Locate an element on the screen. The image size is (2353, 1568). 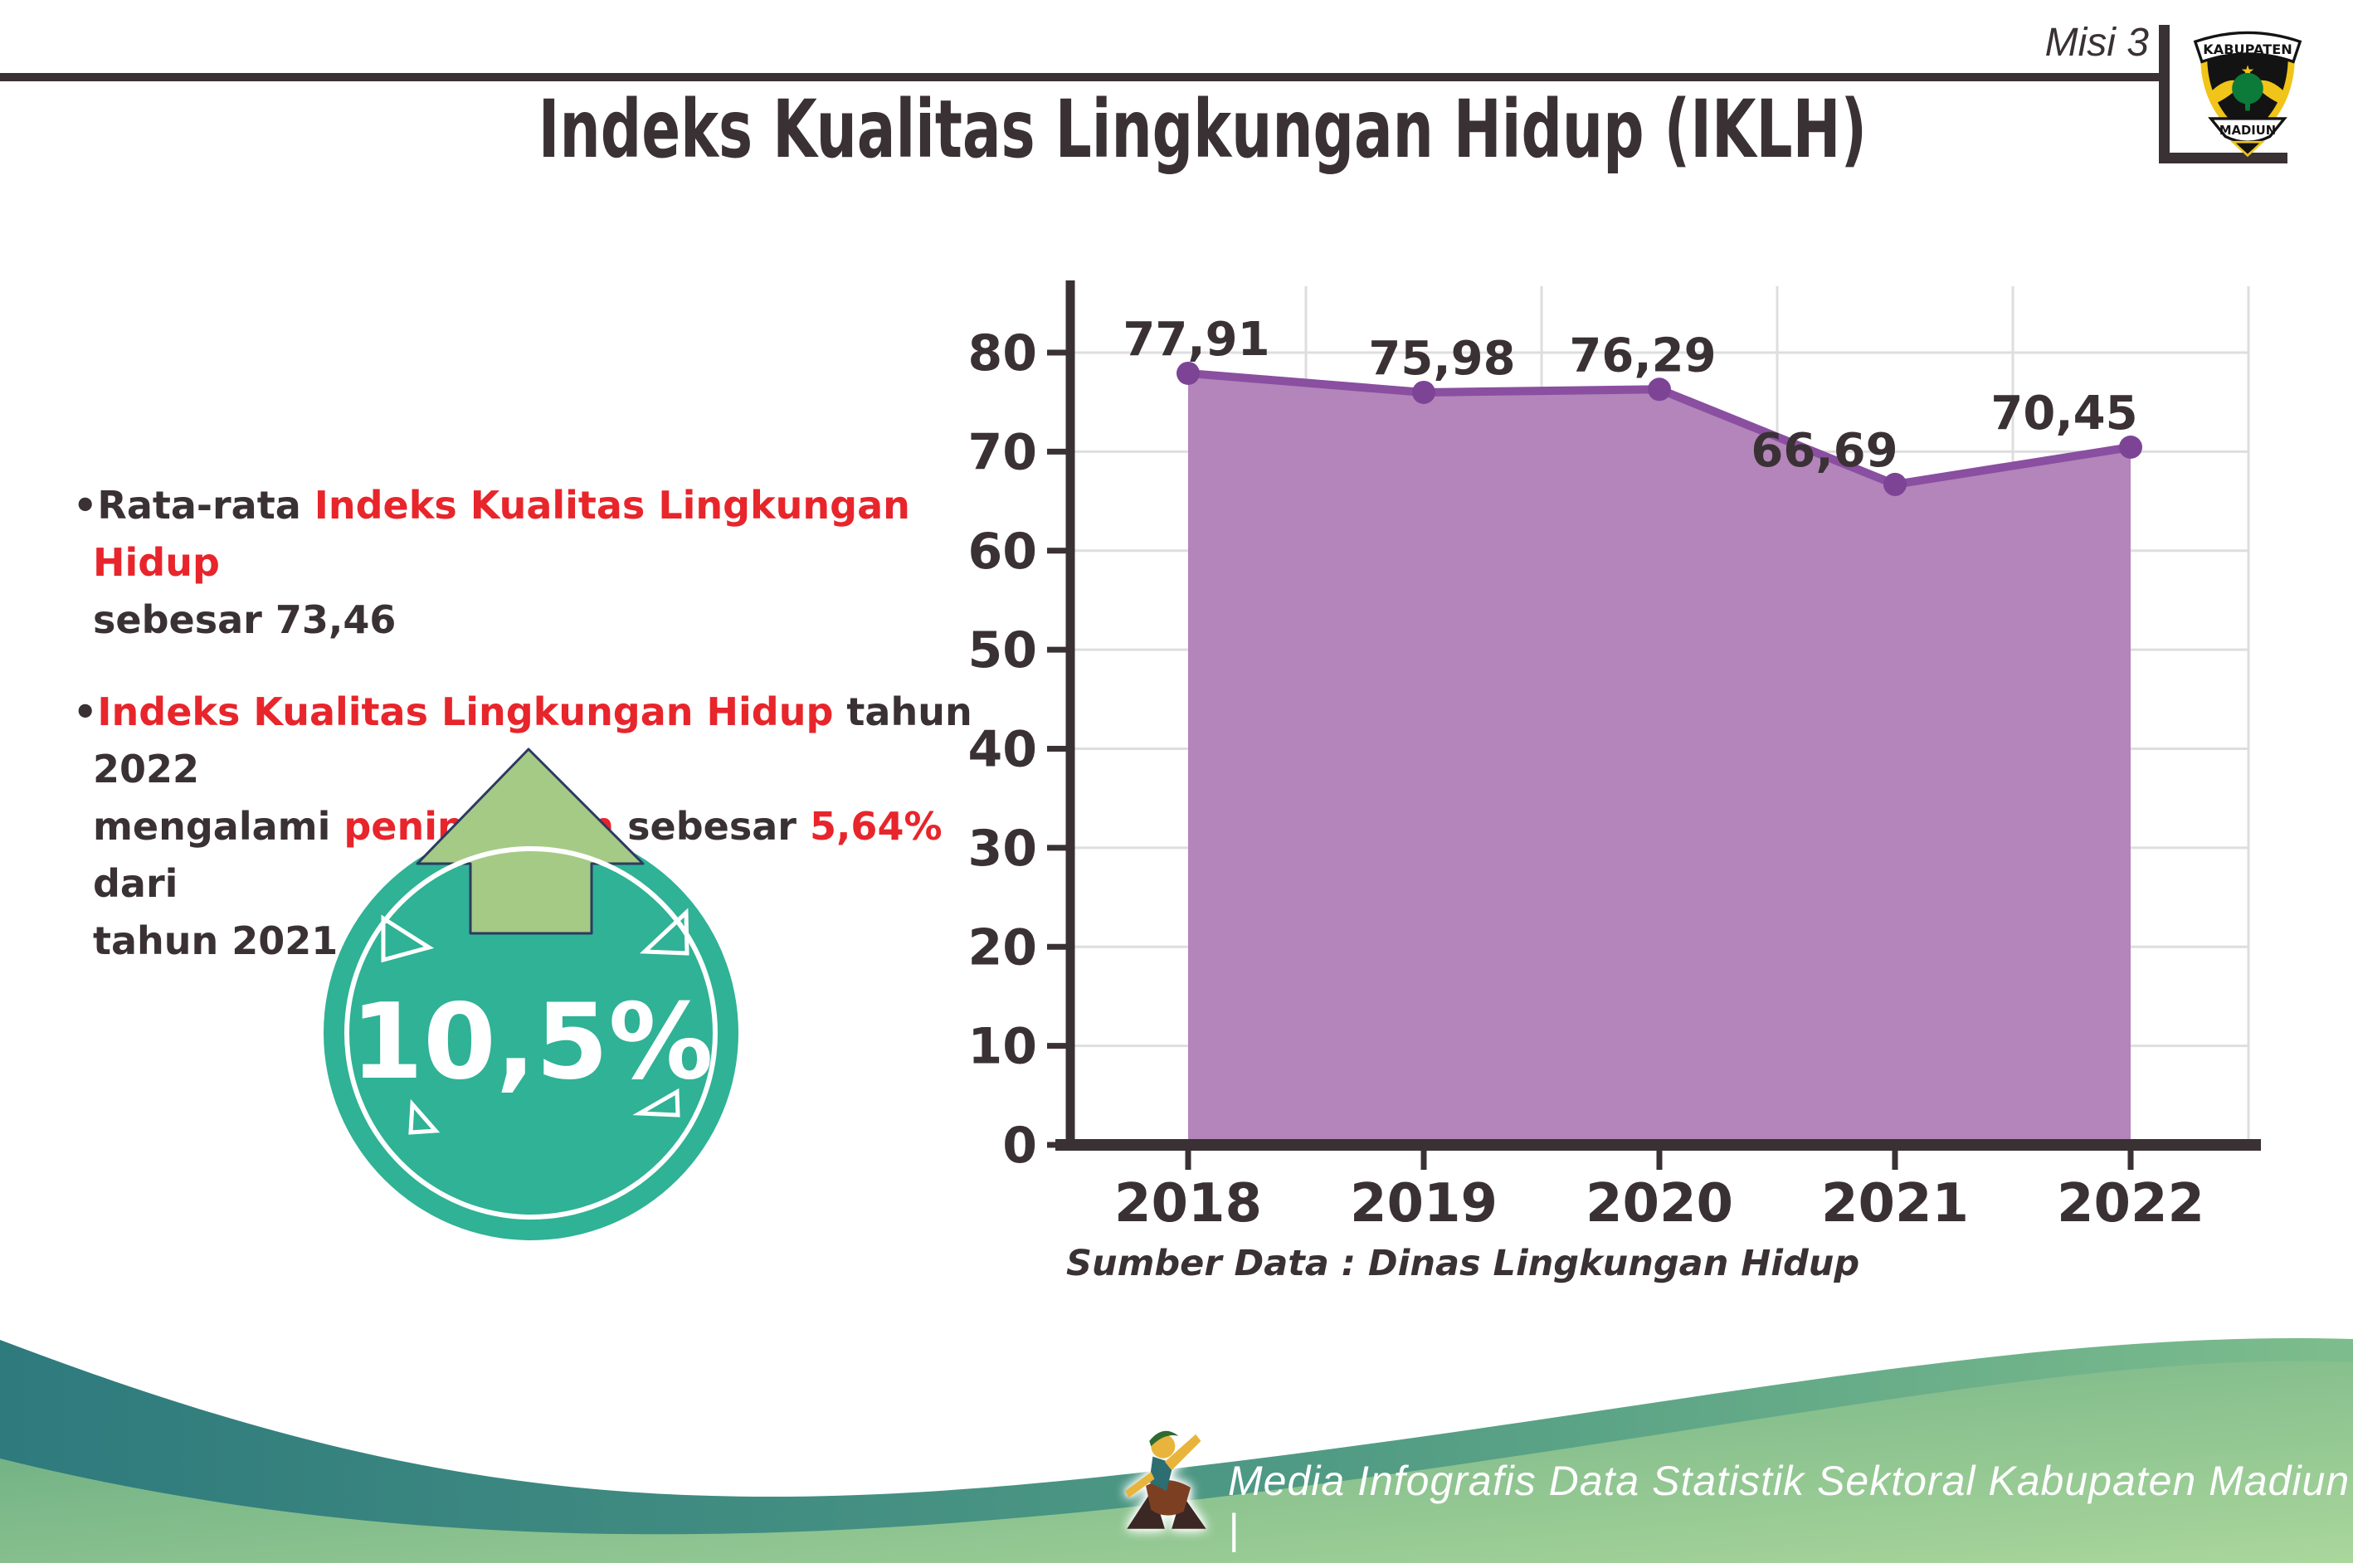
logo-tree-trunk is located at coordinates (2247, 100).